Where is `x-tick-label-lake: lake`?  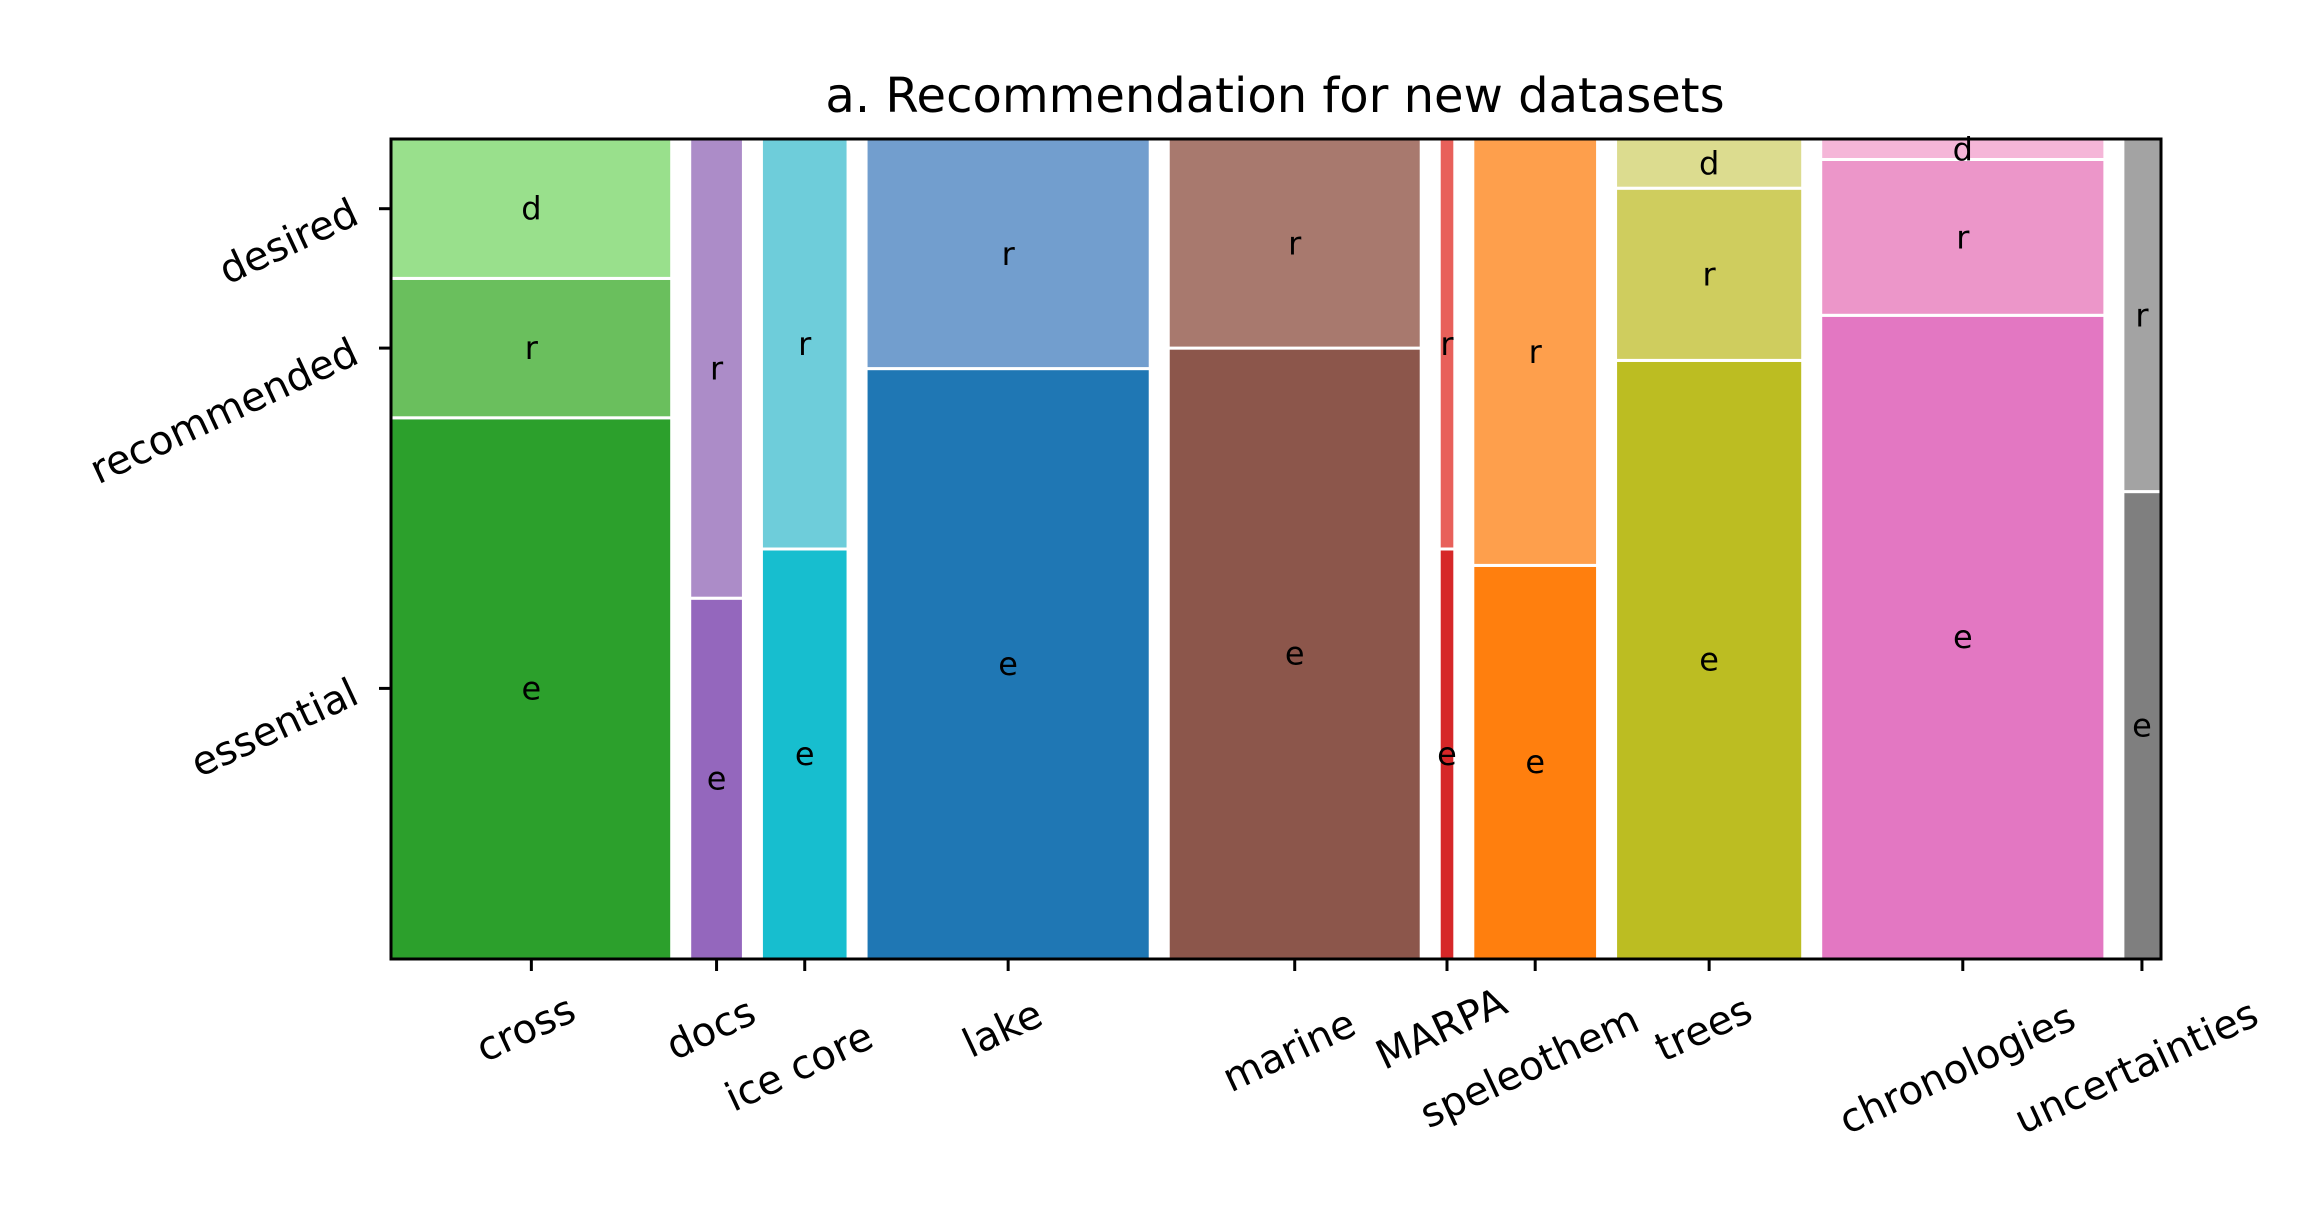
x-tick-label-lake: lake is located at coordinates (1003, 1029).